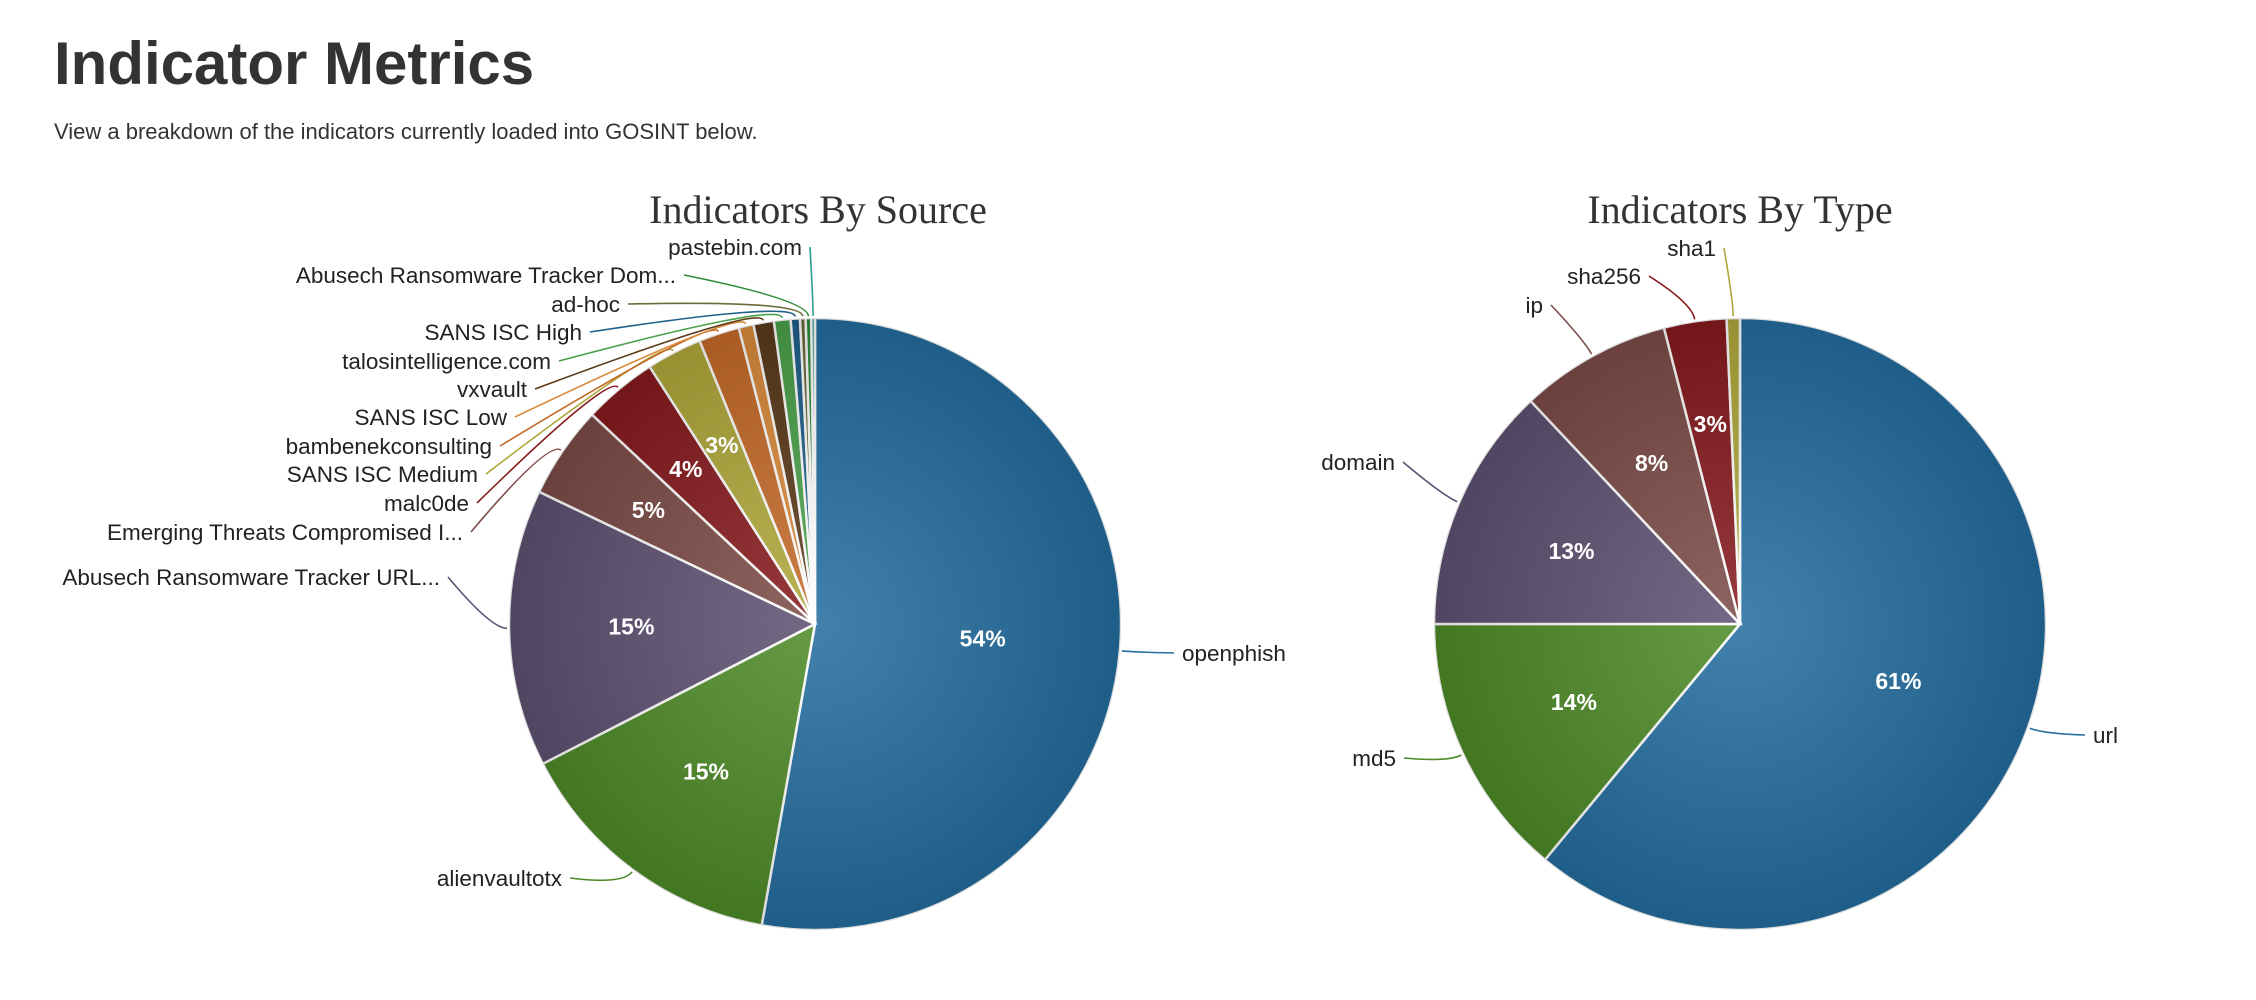 This screenshot has width=2256, height=1000. Describe the element at coordinates (500, 878) in the screenshot. I see `pie-label-source-alienvaultotx: alienvaultotx` at that location.